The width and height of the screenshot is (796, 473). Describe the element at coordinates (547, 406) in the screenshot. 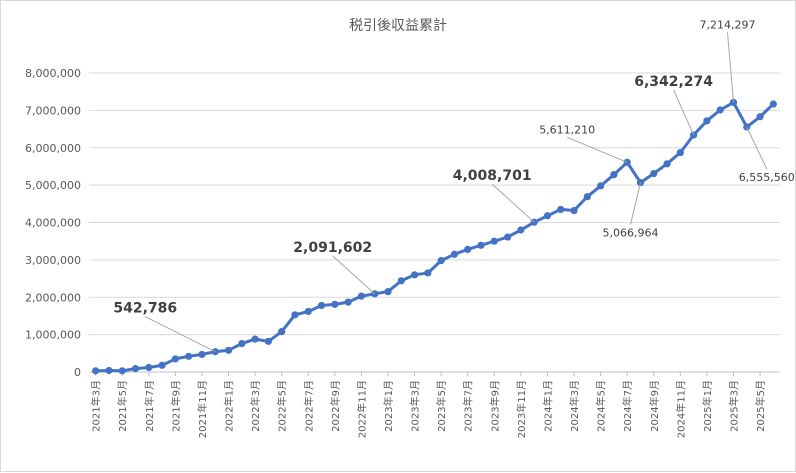

I see `x-tick-label: 2024年1月` at that location.